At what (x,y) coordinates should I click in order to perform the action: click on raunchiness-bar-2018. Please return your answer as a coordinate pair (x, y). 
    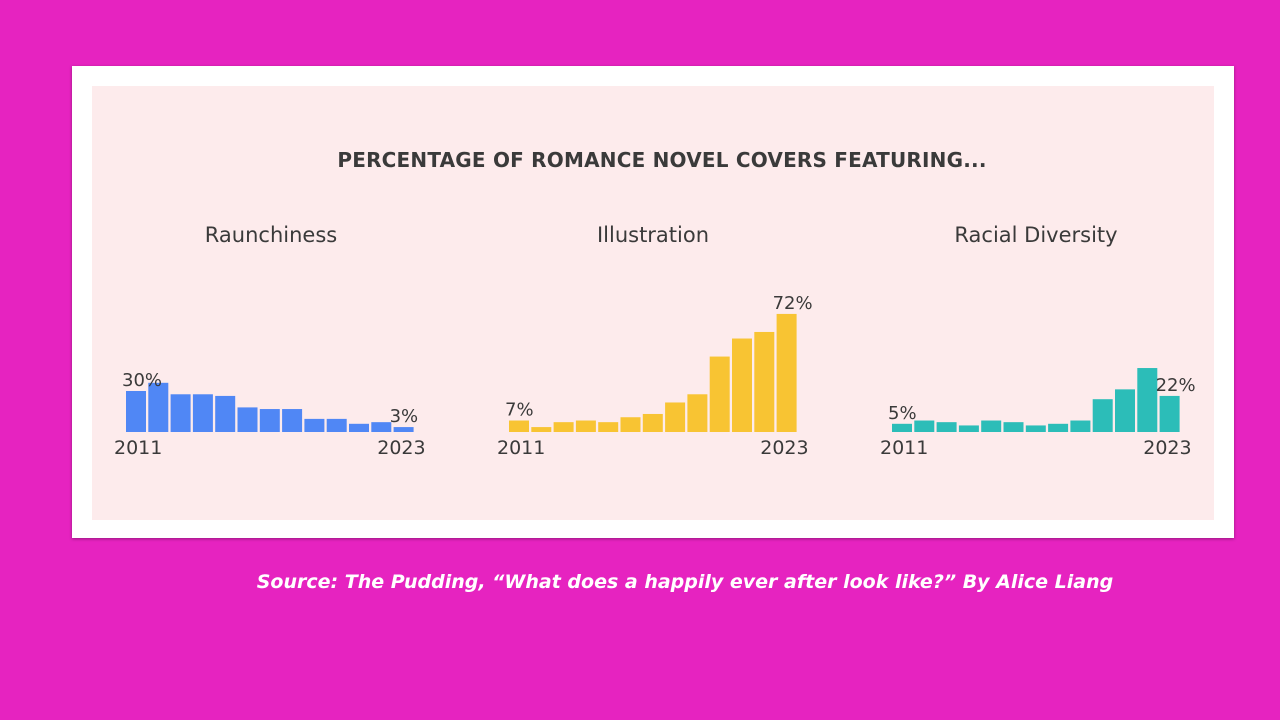
    Looking at the image, I should click on (292, 420).